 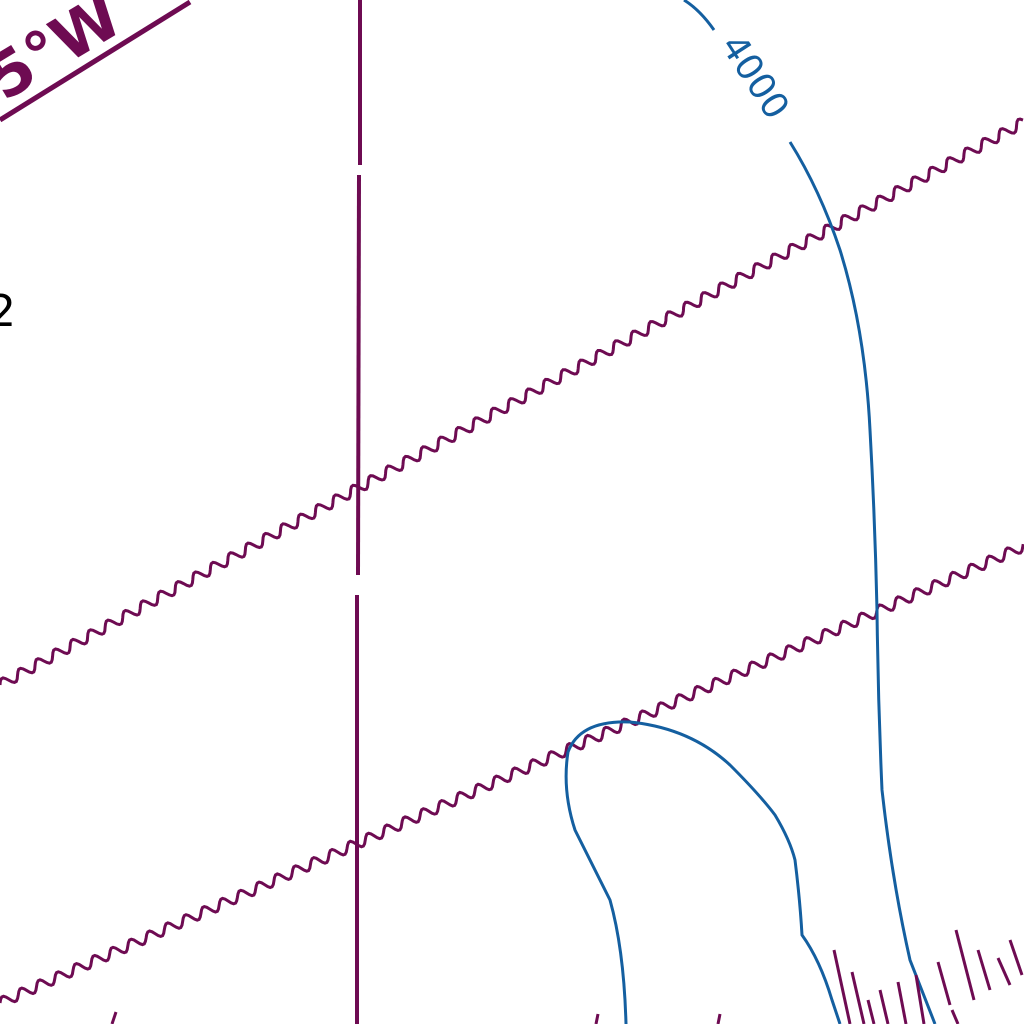 I want to click on vertical-boundary-segment, so click(x=358, y=375).